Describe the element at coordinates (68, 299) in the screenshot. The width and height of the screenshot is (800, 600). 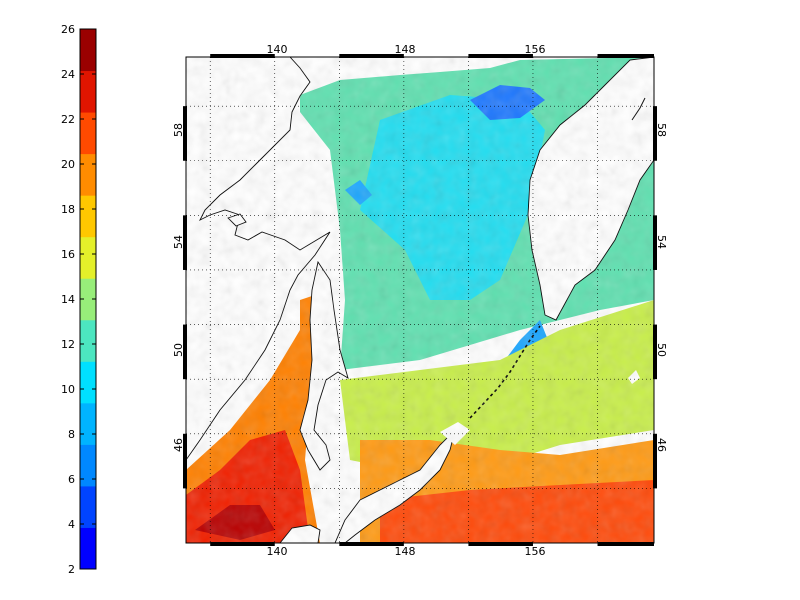
I see `colorbar-tick-label: 14` at that location.